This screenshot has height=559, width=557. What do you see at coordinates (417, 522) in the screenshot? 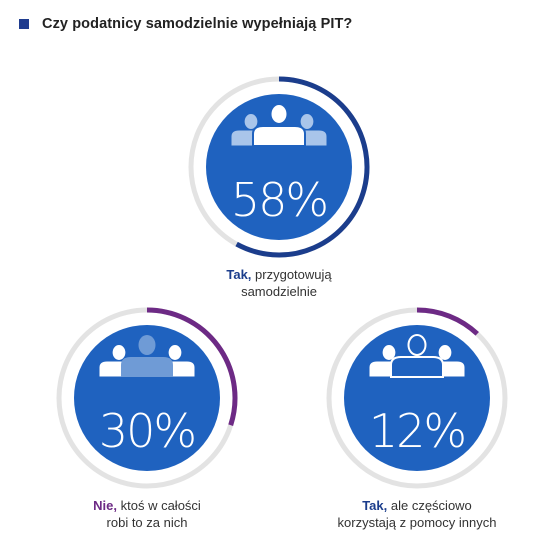
I see `caption-line2: korzystają z pomocy innych` at bounding box center [417, 522].